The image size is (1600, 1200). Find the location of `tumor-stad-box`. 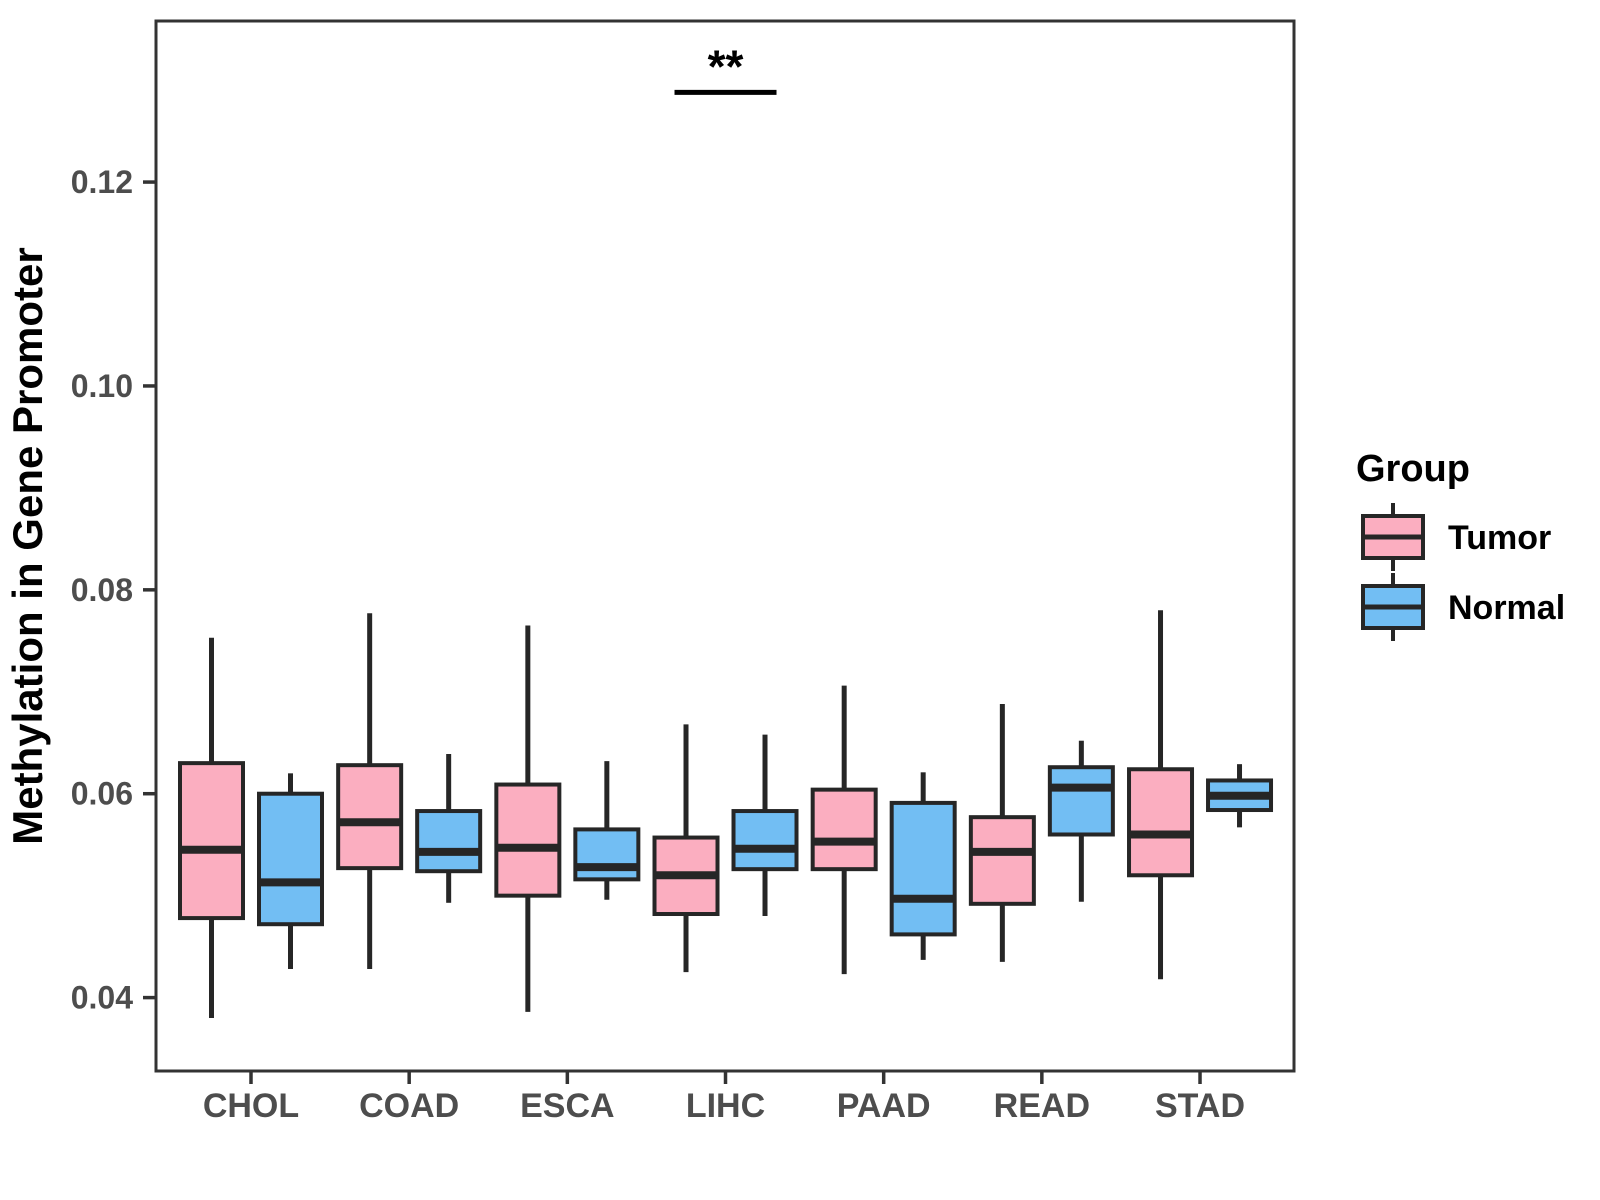

tumor-stad-box is located at coordinates (1161, 822).